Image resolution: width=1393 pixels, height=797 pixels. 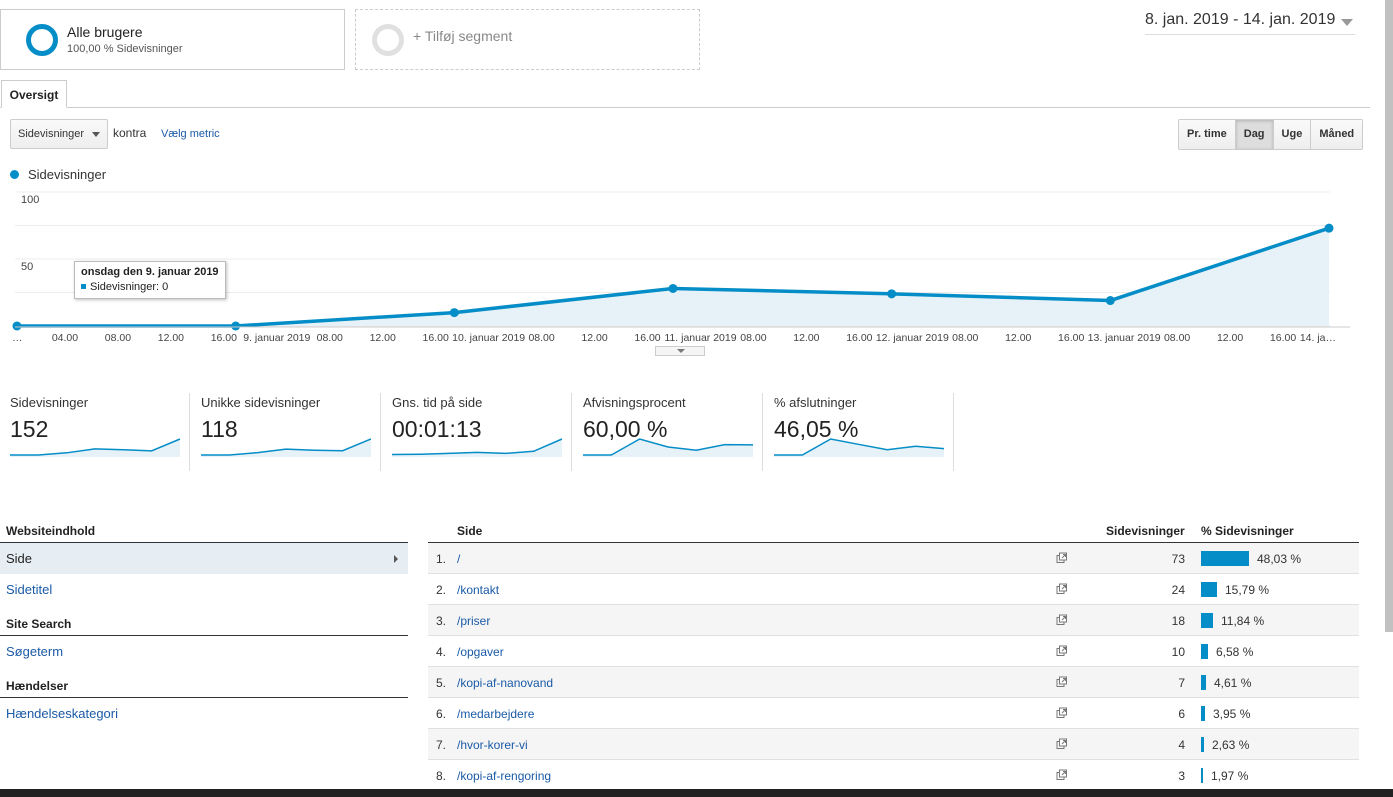 What do you see at coordinates (470, 531) in the screenshot?
I see `column-header-page: Side` at bounding box center [470, 531].